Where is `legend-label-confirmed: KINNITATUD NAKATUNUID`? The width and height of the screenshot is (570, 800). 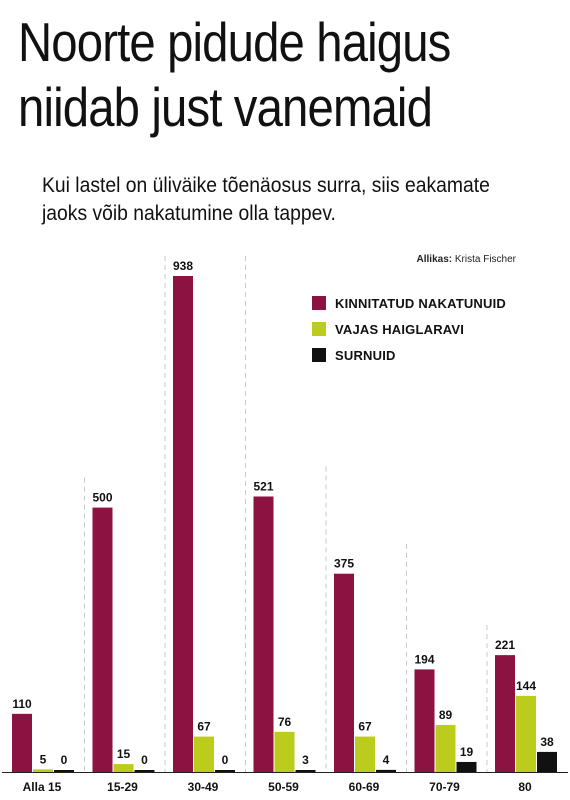
legend-label-confirmed: KINNITATUD NAKATUNUID is located at coordinates (421, 303).